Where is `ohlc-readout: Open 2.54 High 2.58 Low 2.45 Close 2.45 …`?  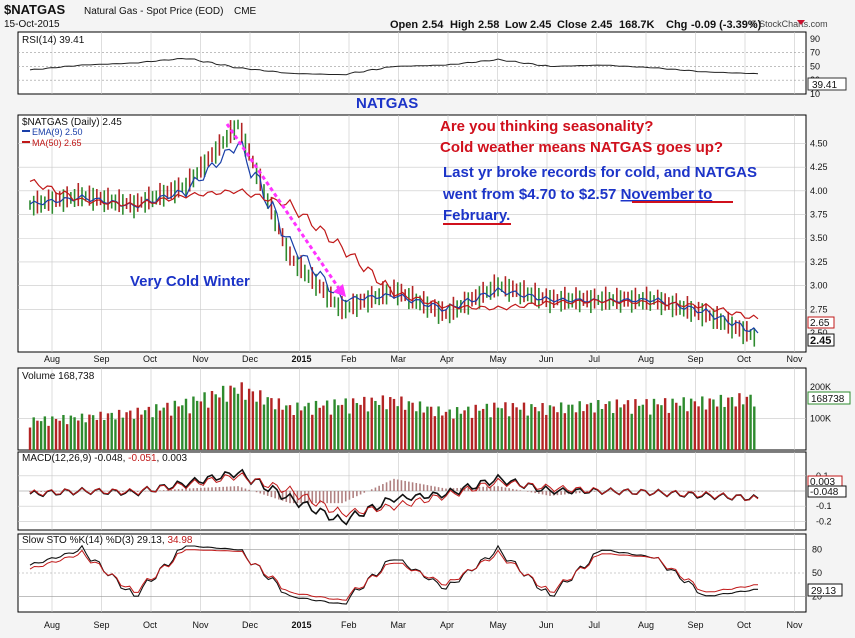 ohlc-readout: Open 2.54 High 2.58 Low 2.45 Close 2.45 … is located at coordinates (597, 25).